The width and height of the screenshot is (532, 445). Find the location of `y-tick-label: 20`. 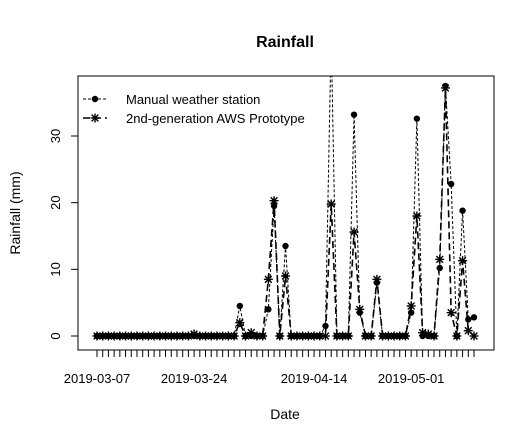

y-tick-label: 20 is located at coordinates (55, 202).